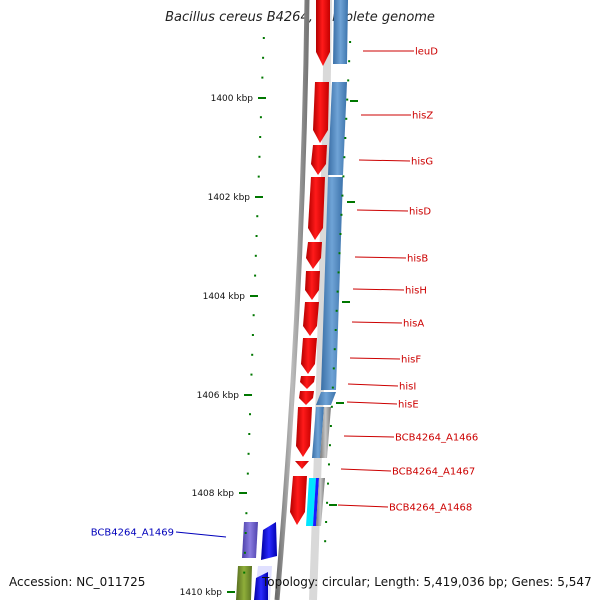 Image resolution: width=600 pixels, height=600 pixels. I want to click on scale-tick-label: 1410 kbp, so click(201, 593).